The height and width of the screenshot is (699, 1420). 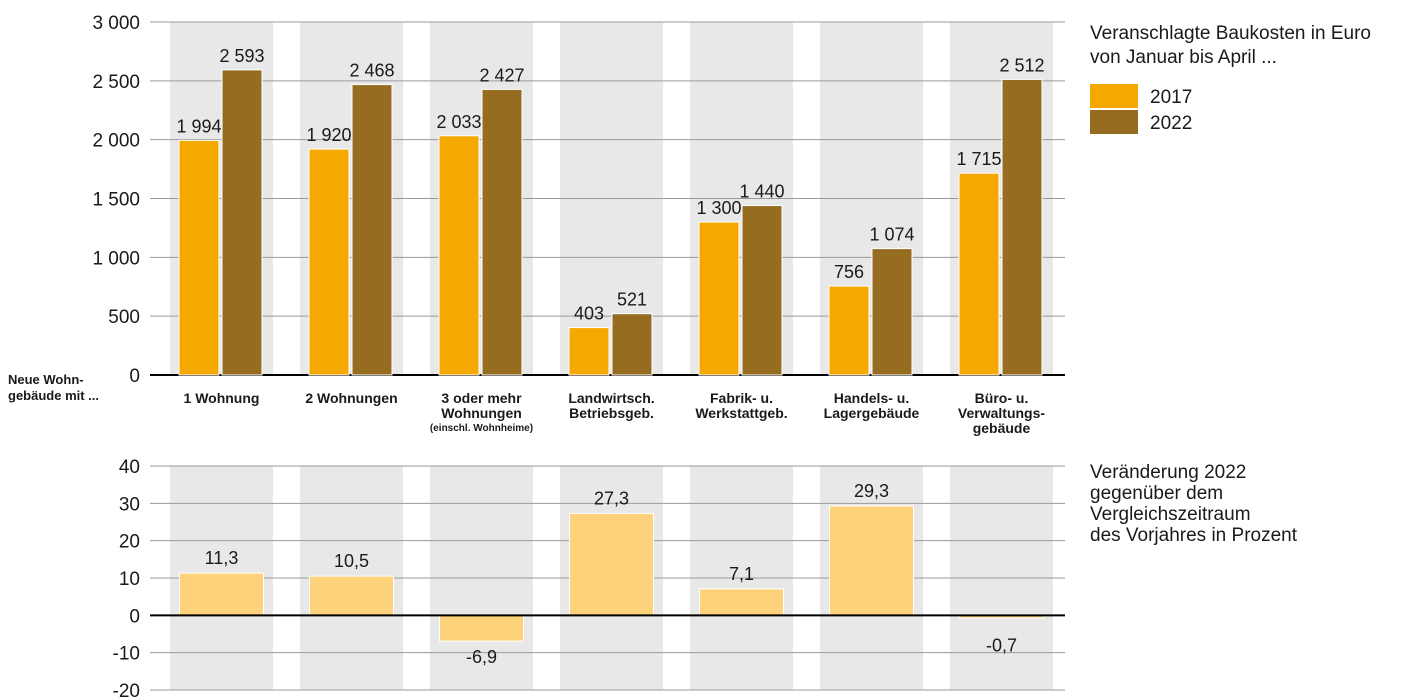 I want to click on legend-label-2022: 2022, so click(x=1171, y=123).